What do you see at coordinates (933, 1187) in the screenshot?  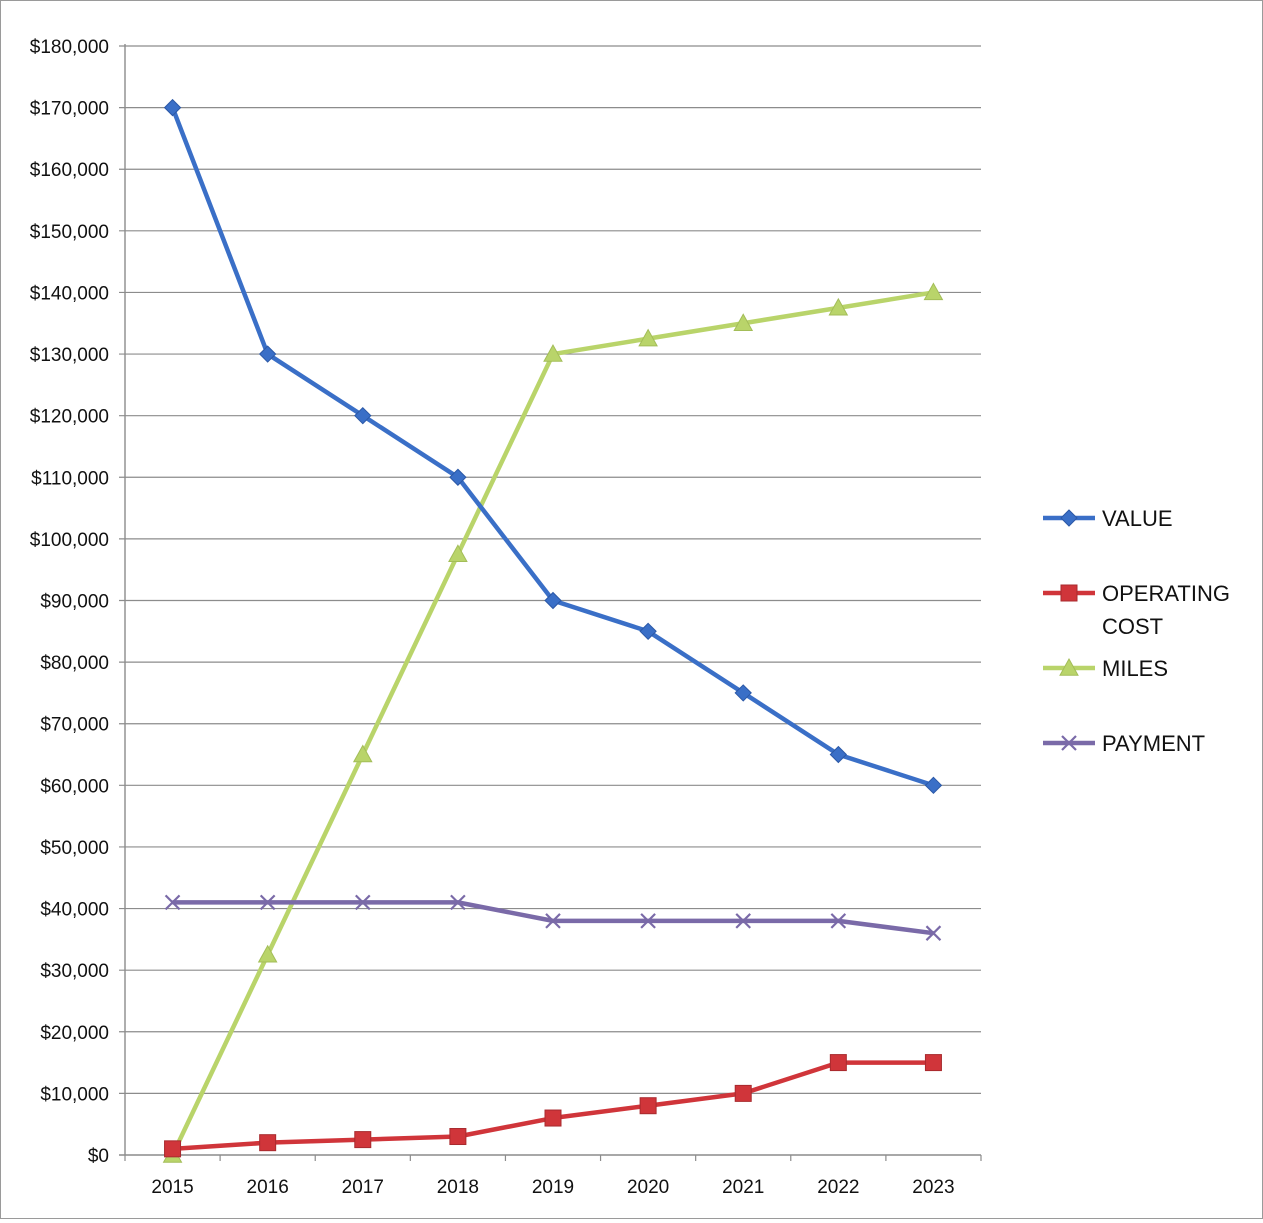 I see `x-tick-label: 2023` at bounding box center [933, 1187].